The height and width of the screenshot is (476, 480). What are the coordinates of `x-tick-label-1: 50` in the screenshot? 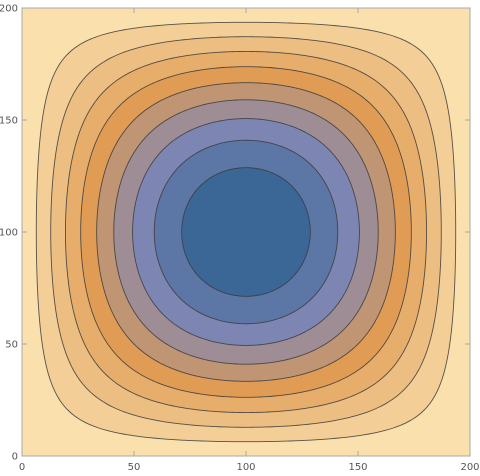 It's located at (134, 467).